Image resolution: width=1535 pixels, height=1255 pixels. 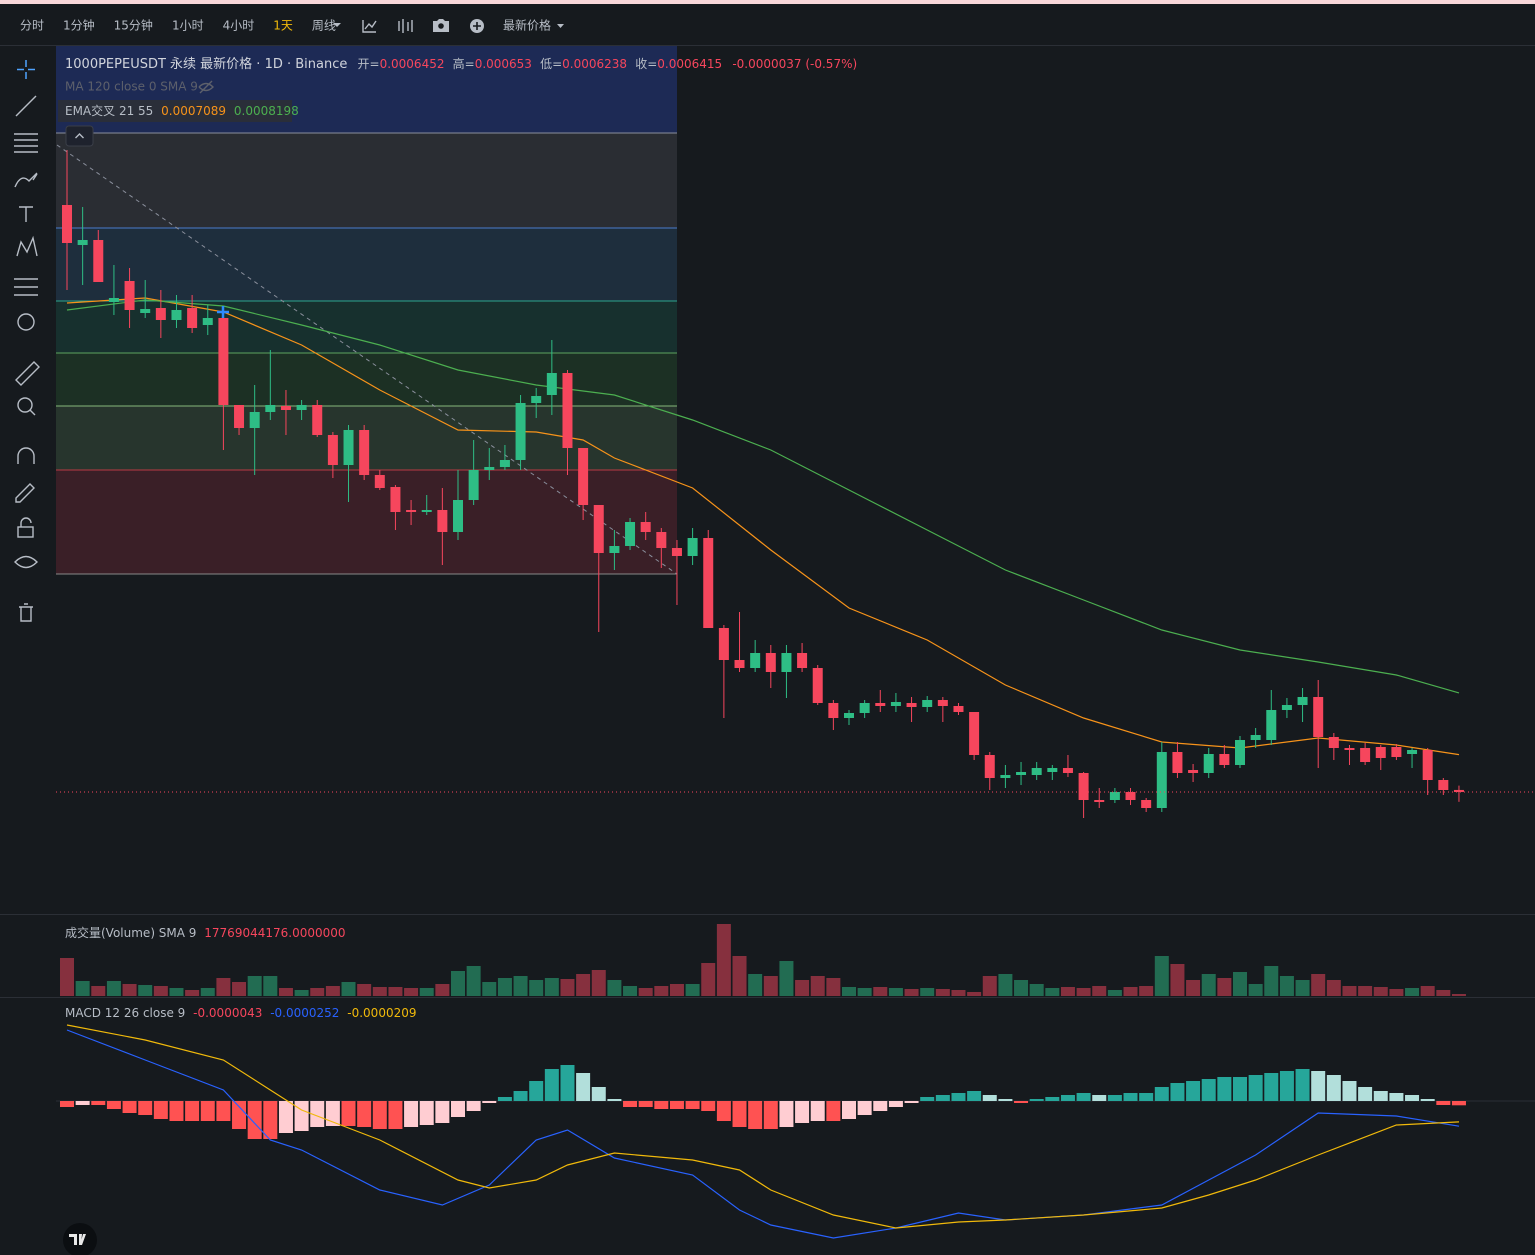 I want to click on high-value: 0.000653, so click(x=503, y=64).